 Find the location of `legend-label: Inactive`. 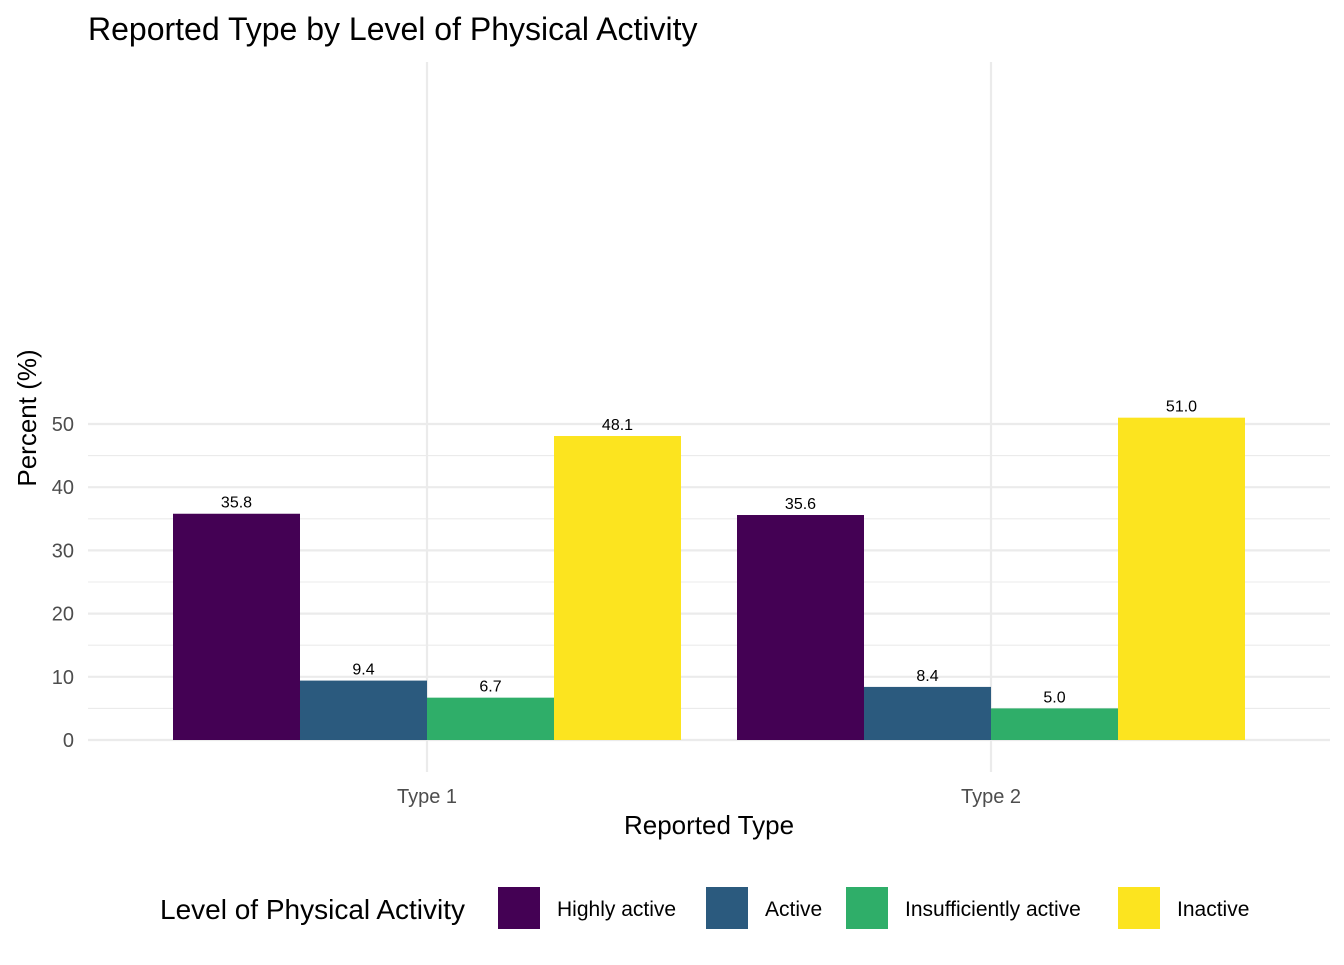

legend-label: Inactive is located at coordinates (1213, 909).